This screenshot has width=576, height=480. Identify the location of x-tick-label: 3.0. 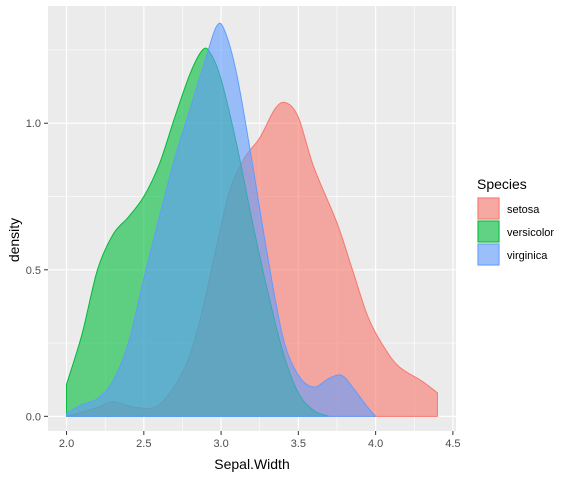
(220, 444).